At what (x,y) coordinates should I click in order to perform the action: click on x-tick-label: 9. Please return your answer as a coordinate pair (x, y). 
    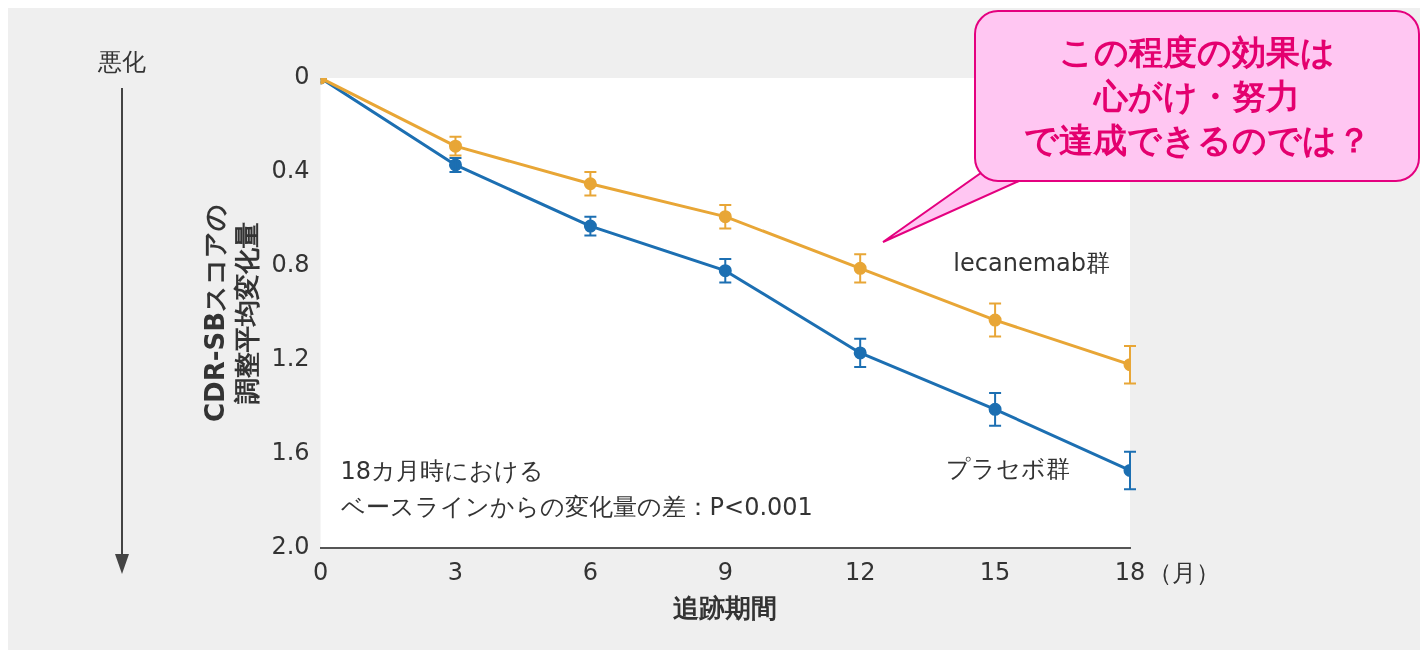
    Looking at the image, I should click on (725, 571).